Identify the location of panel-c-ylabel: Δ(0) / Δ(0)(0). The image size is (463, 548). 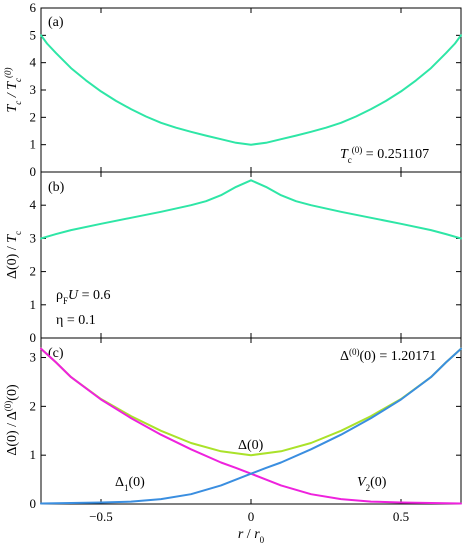
(11, 420).